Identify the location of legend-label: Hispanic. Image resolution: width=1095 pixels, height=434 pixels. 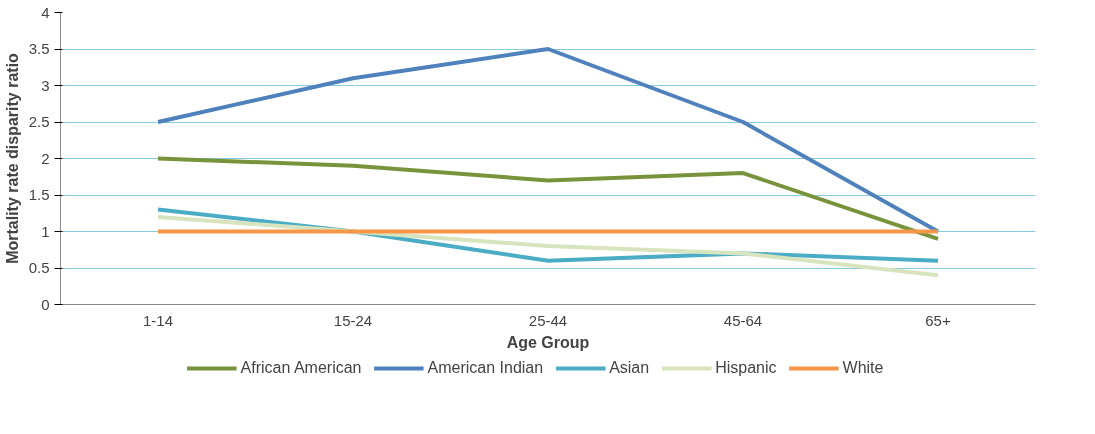
(746, 368).